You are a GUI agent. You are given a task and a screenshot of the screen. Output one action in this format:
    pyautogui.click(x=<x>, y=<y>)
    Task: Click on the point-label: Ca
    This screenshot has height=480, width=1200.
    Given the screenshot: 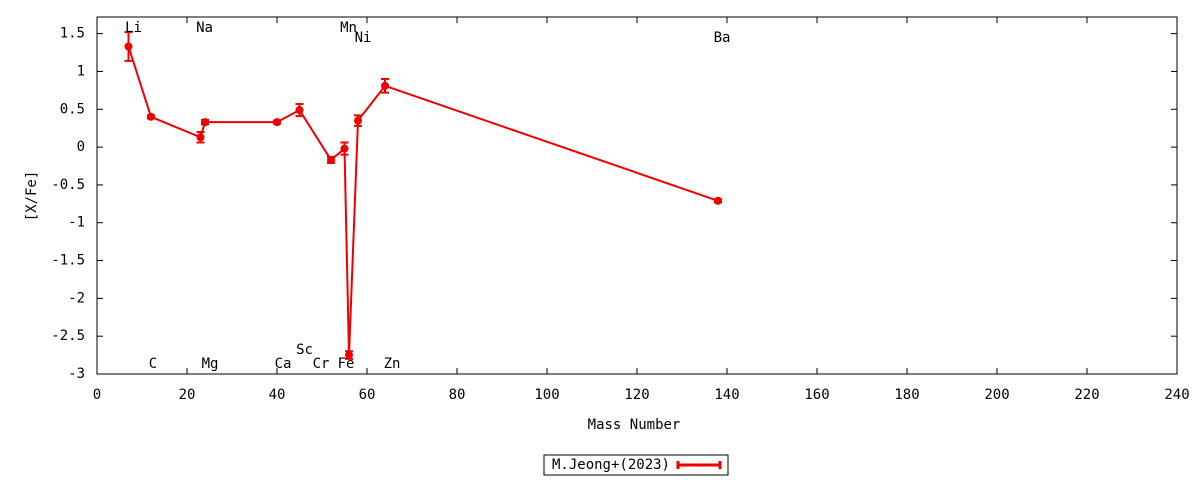 What is the action you would take?
    pyautogui.click(x=283, y=364)
    